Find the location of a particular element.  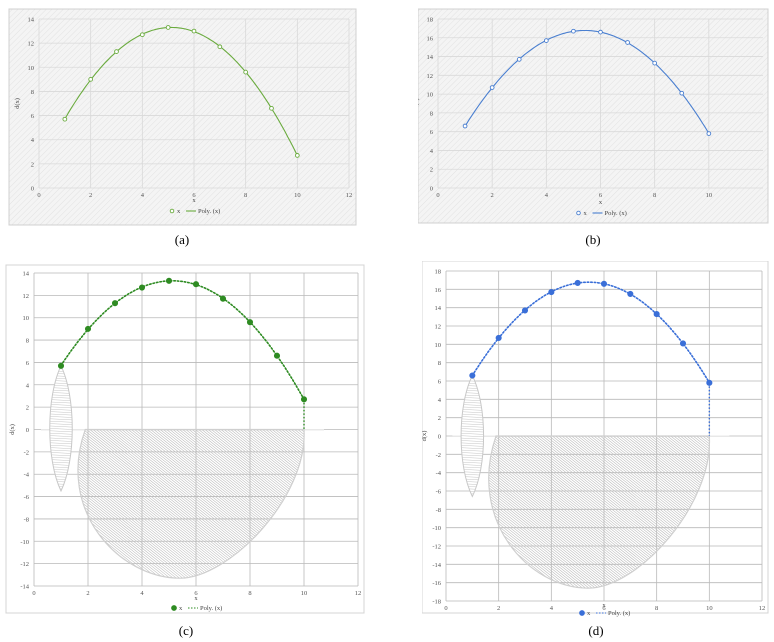

y-tick-label: 10 is located at coordinates (438, 345).